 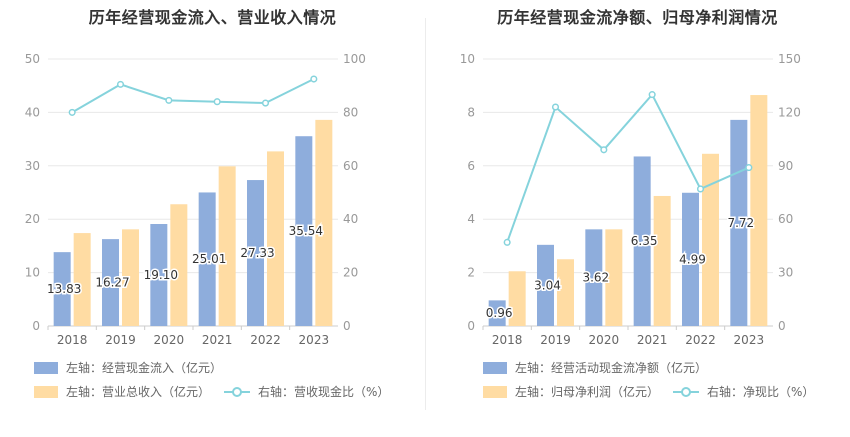 I want to click on legend-label: 右轴：营收现金比（%）, so click(x=324, y=392).